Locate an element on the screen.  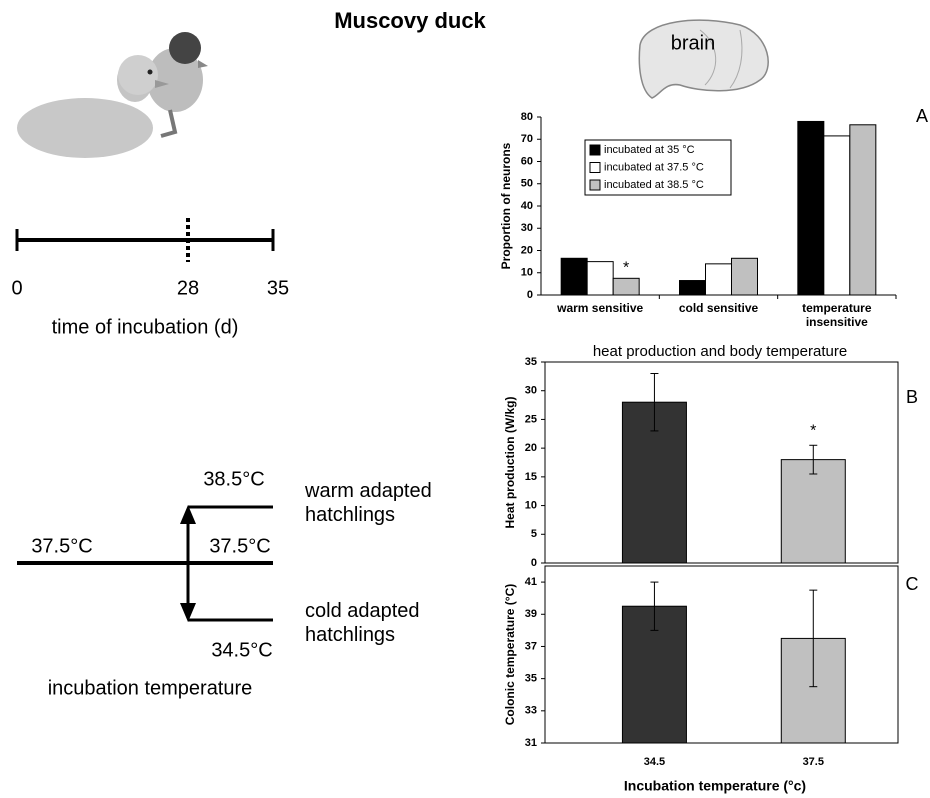
temperature-diagram is located at coordinates (145, 563).